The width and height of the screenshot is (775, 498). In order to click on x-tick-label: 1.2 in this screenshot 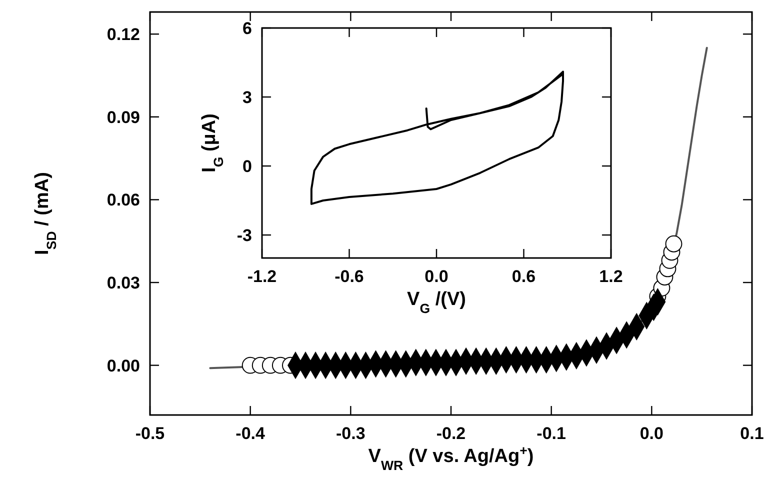, I will do `click(611, 276)`.